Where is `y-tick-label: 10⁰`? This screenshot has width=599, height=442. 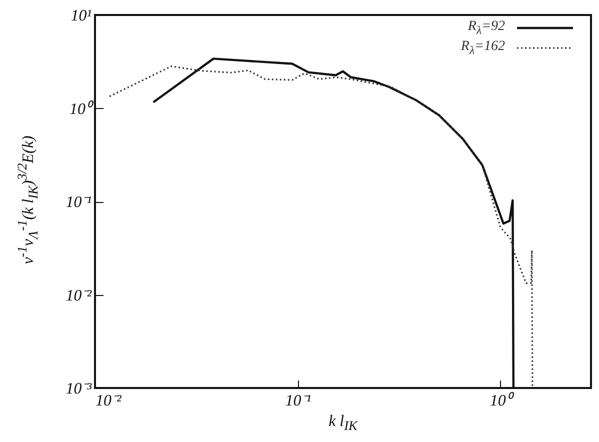
y-tick-label: 10⁰ is located at coordinates (82, 109).